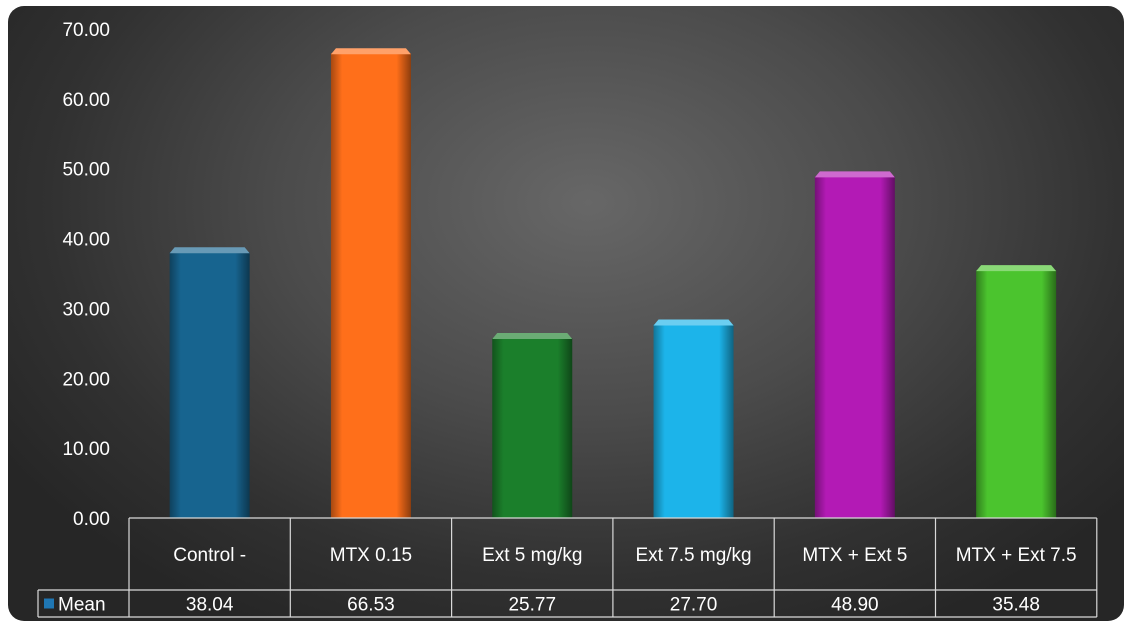  I want to click on legend-swatch, so click(49, 603).